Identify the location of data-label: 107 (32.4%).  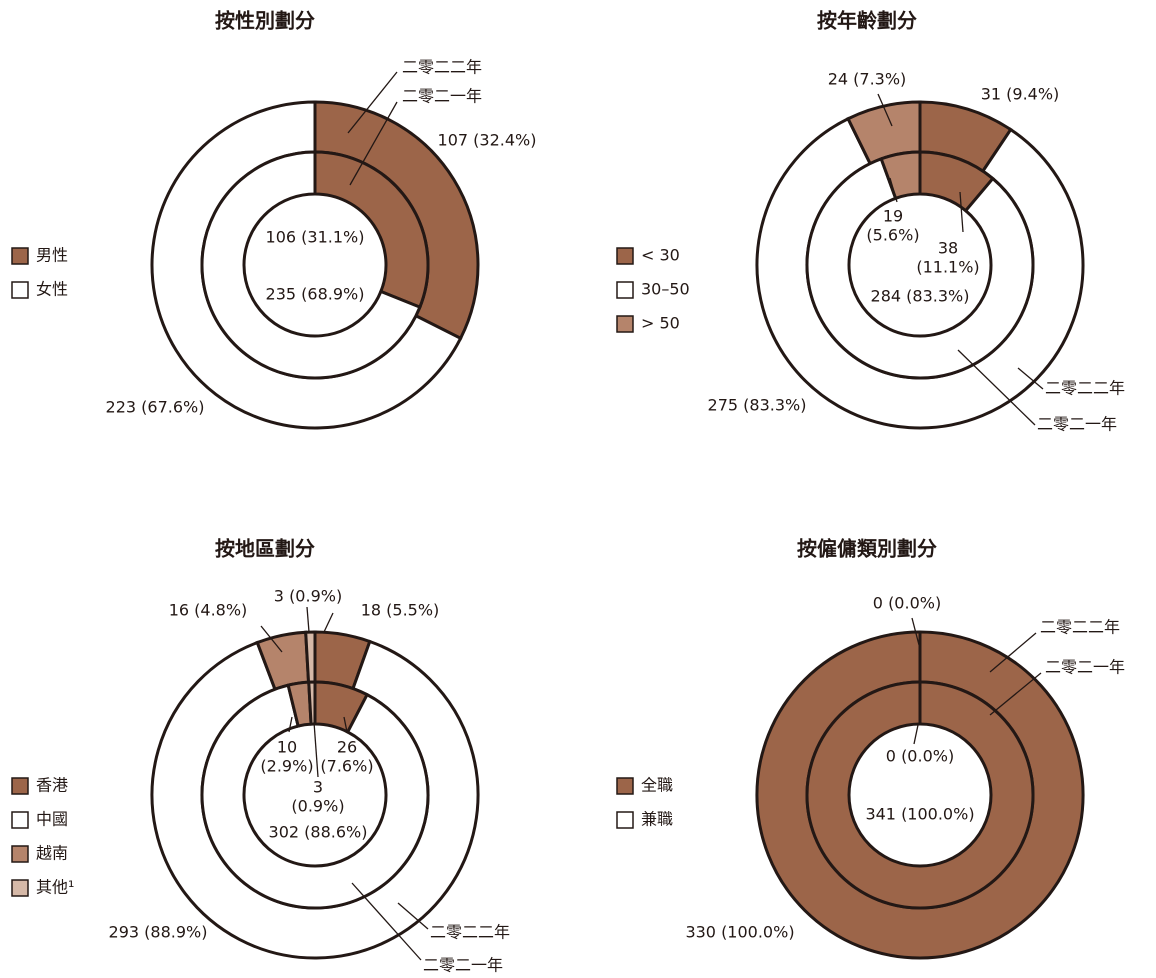
(487, 140).